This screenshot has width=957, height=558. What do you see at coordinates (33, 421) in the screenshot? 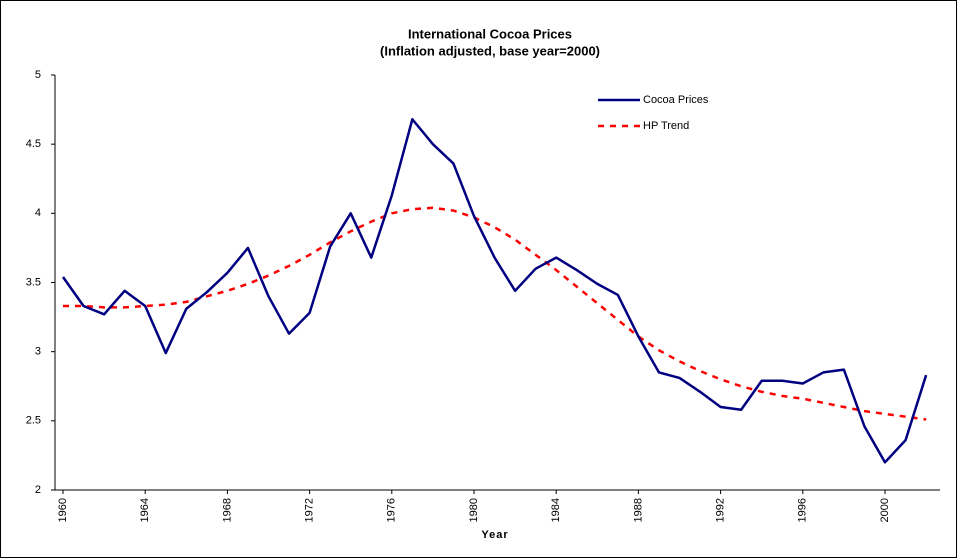
I see `y-tick-label: 2.5` at bounding box center [33, 421].